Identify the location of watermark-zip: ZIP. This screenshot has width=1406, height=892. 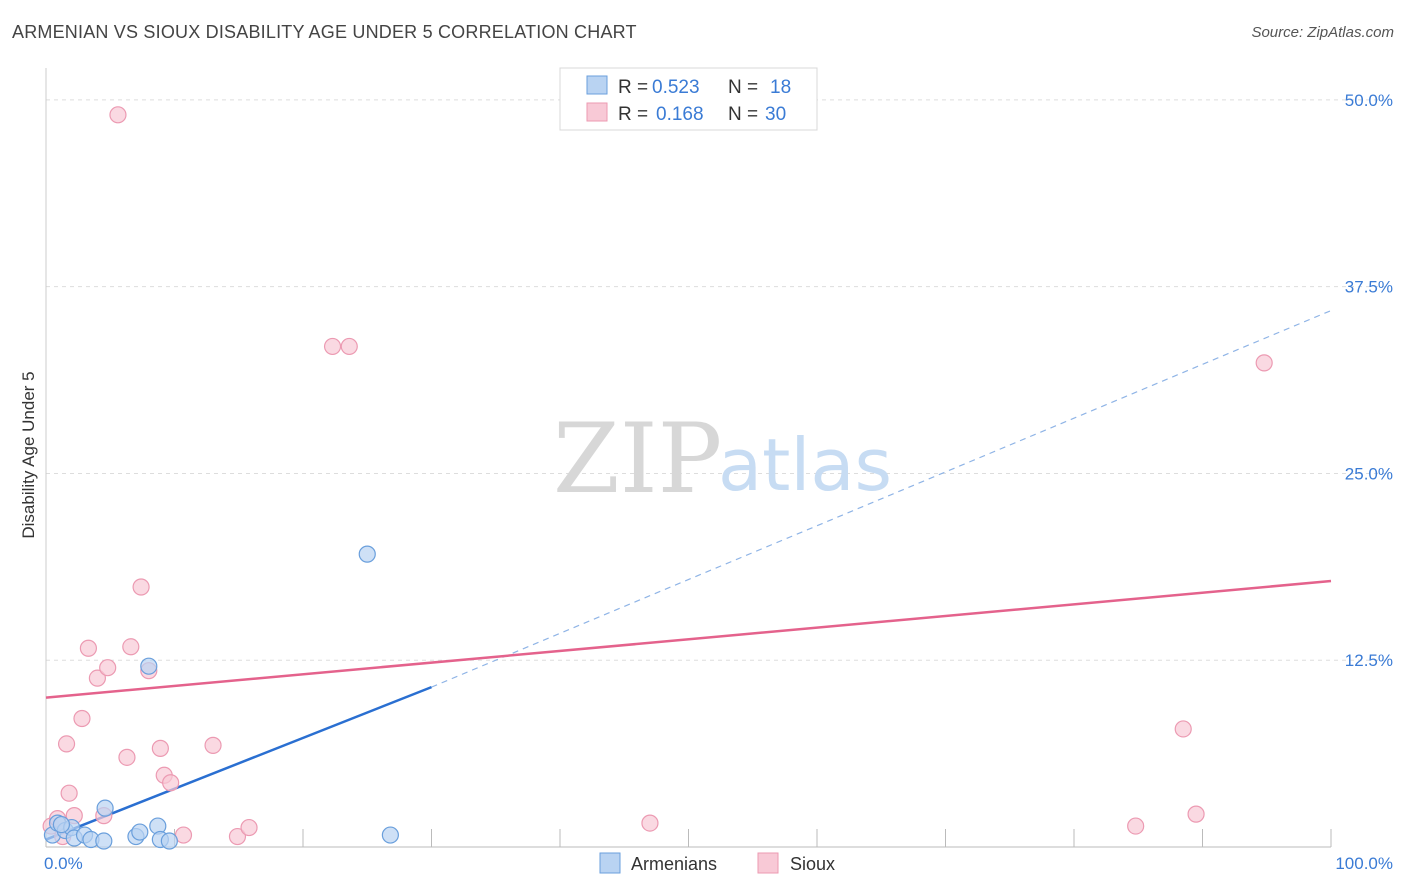
(637, 459).